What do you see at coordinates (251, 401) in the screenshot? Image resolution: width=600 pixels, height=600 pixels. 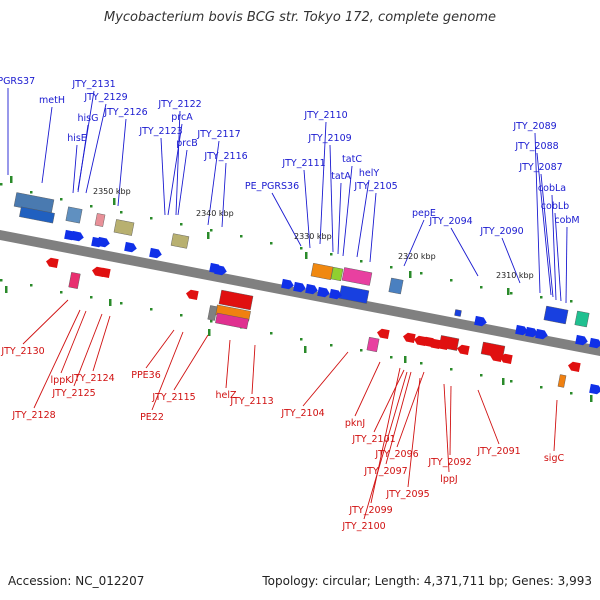 I see `gene-label: JTY_2113` at bounding box center [251, 401].